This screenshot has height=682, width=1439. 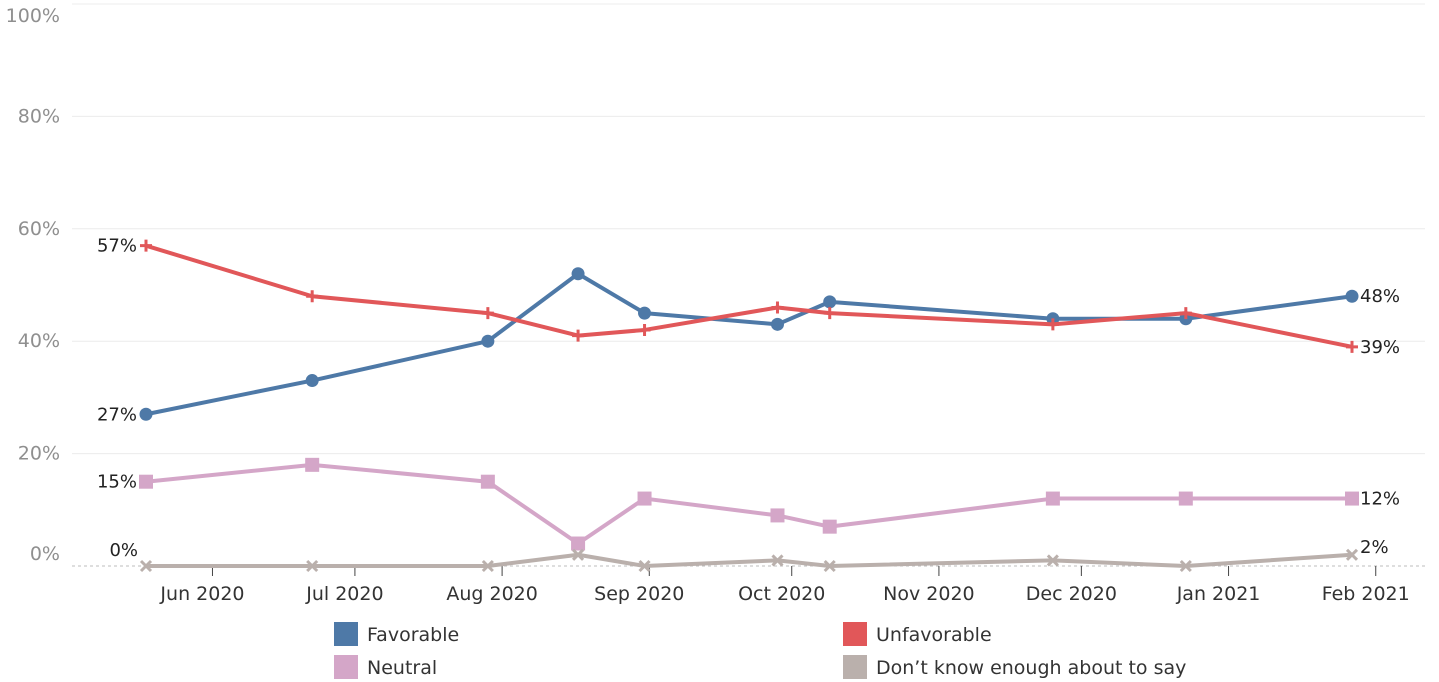 What do you see at coordinates (1031, 668) in the screenshot?
I see `legend-label: Don’t know enough about to say` at bounding box center [1031, 668].